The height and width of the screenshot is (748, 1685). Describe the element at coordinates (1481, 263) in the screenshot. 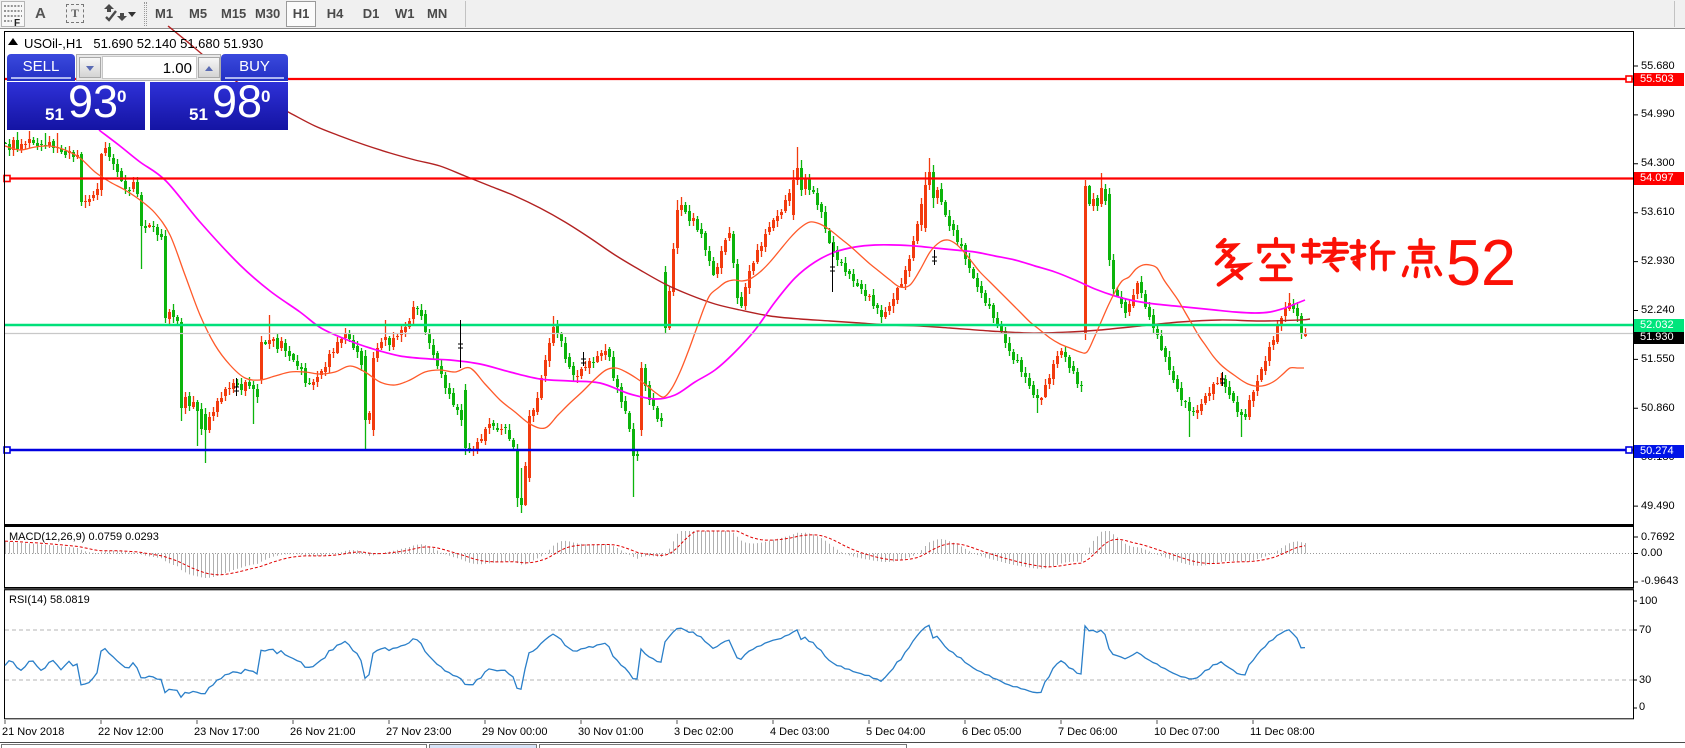

I see `svg-text: 52` at that location.